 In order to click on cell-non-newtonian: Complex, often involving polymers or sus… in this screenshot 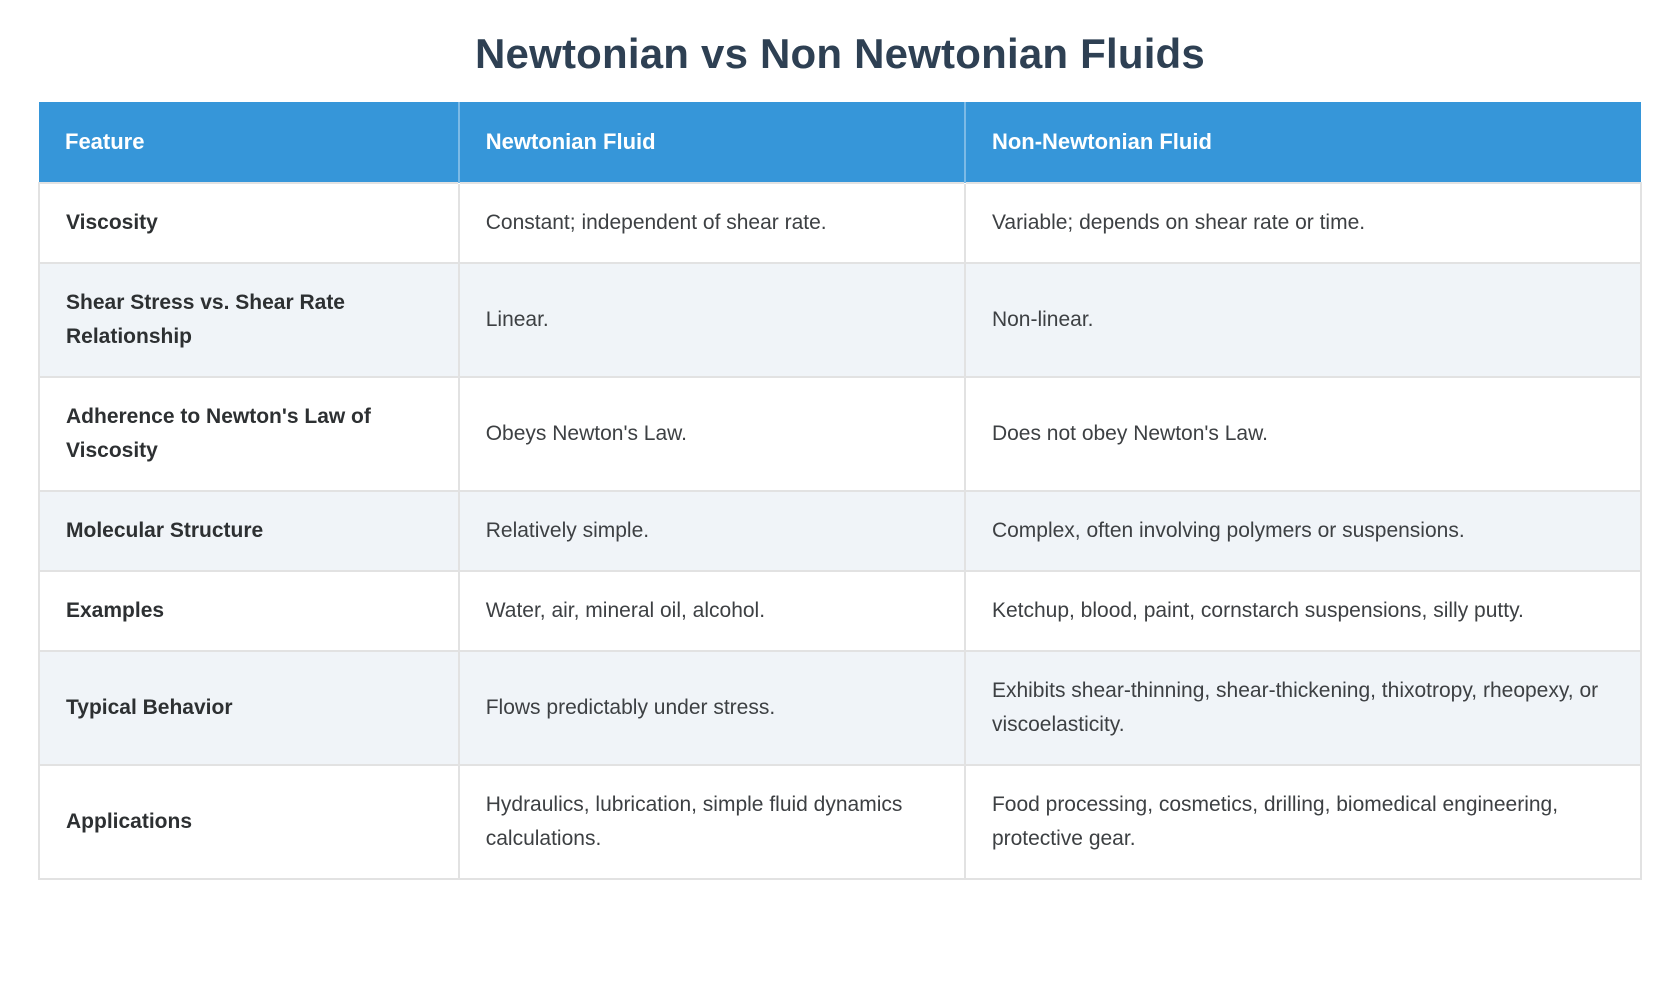, I will do `click(1303, 531)`.